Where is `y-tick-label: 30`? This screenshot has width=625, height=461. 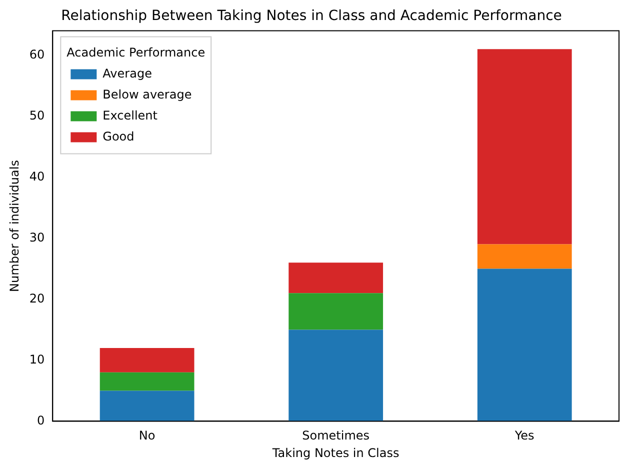 y-tick-label: 30 is located at coordinates (37, 237).